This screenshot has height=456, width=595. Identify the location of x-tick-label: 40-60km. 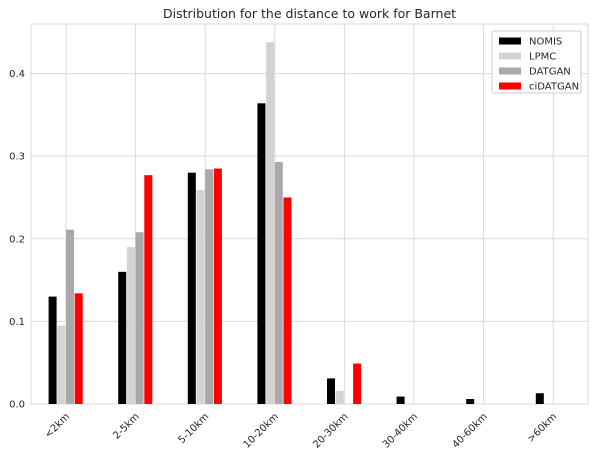
(469, 430).